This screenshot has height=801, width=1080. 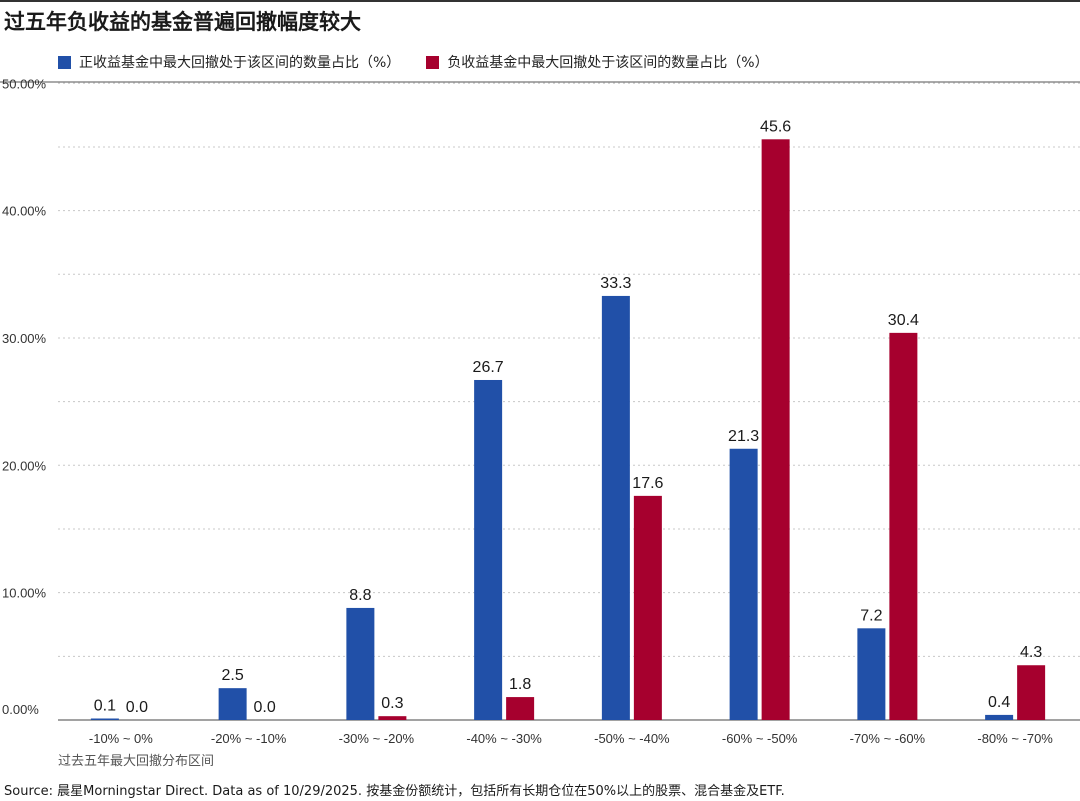 What do you see at coordinates (520, 684) in the screenshot?
I see `data-label-negative: 1.8` at bounding box center [520, 684].